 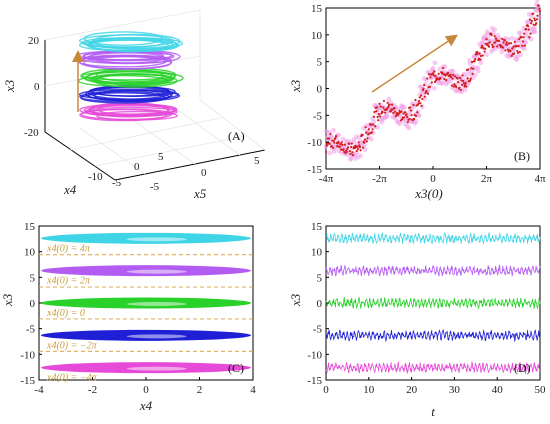 What do you see at coordinates (129, 94) in the screenshot?
I see `attractor-loop` at bounding box center [129, 94].